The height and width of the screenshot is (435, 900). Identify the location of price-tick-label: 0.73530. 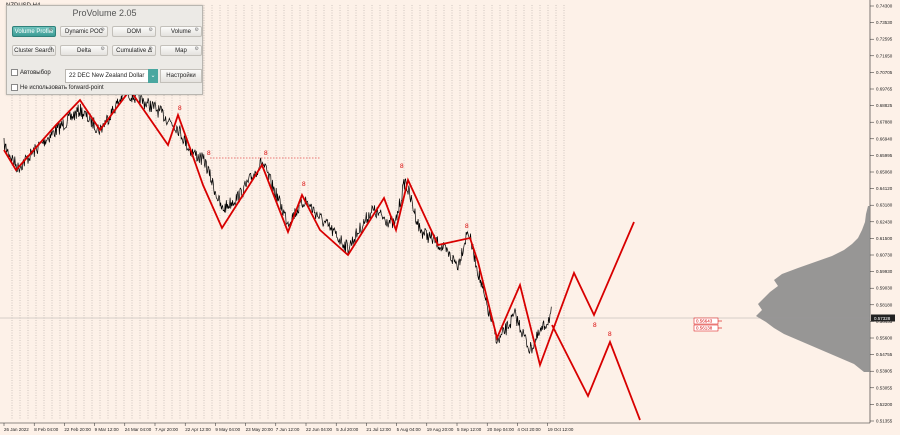
(884, 22).